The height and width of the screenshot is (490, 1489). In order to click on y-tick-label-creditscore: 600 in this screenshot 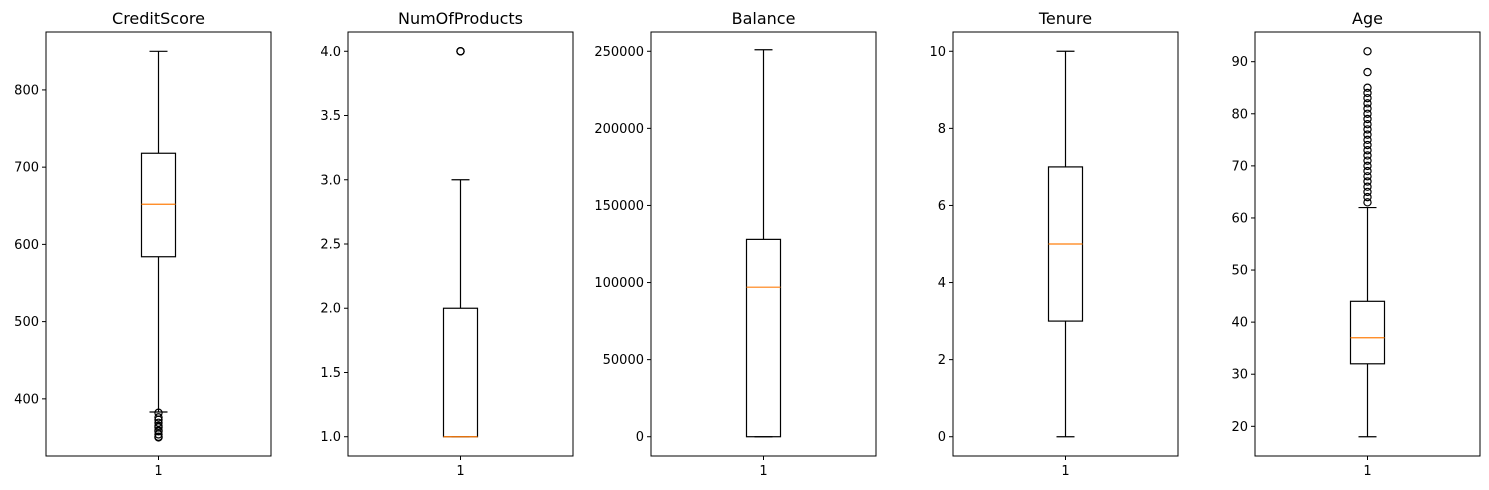, I will do `click(26, 245)`.